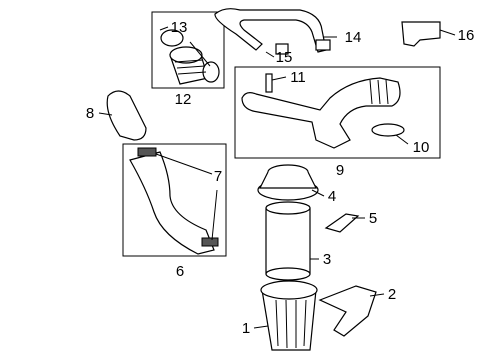  I want to click on sensor-part, so click(421, 34).